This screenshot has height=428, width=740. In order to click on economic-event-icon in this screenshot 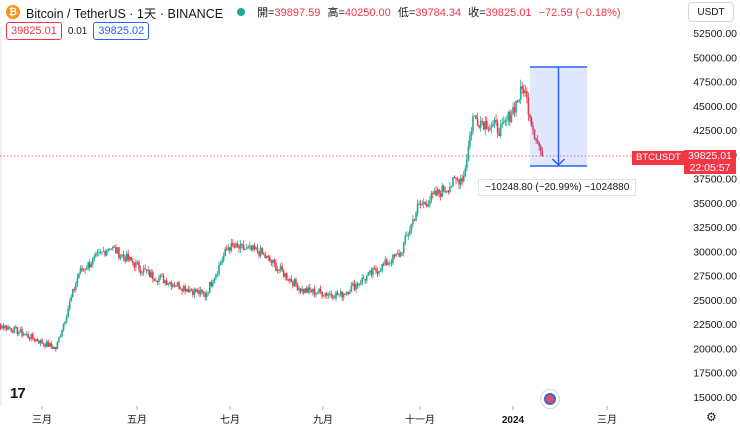, I will do `click(550, 399)`.